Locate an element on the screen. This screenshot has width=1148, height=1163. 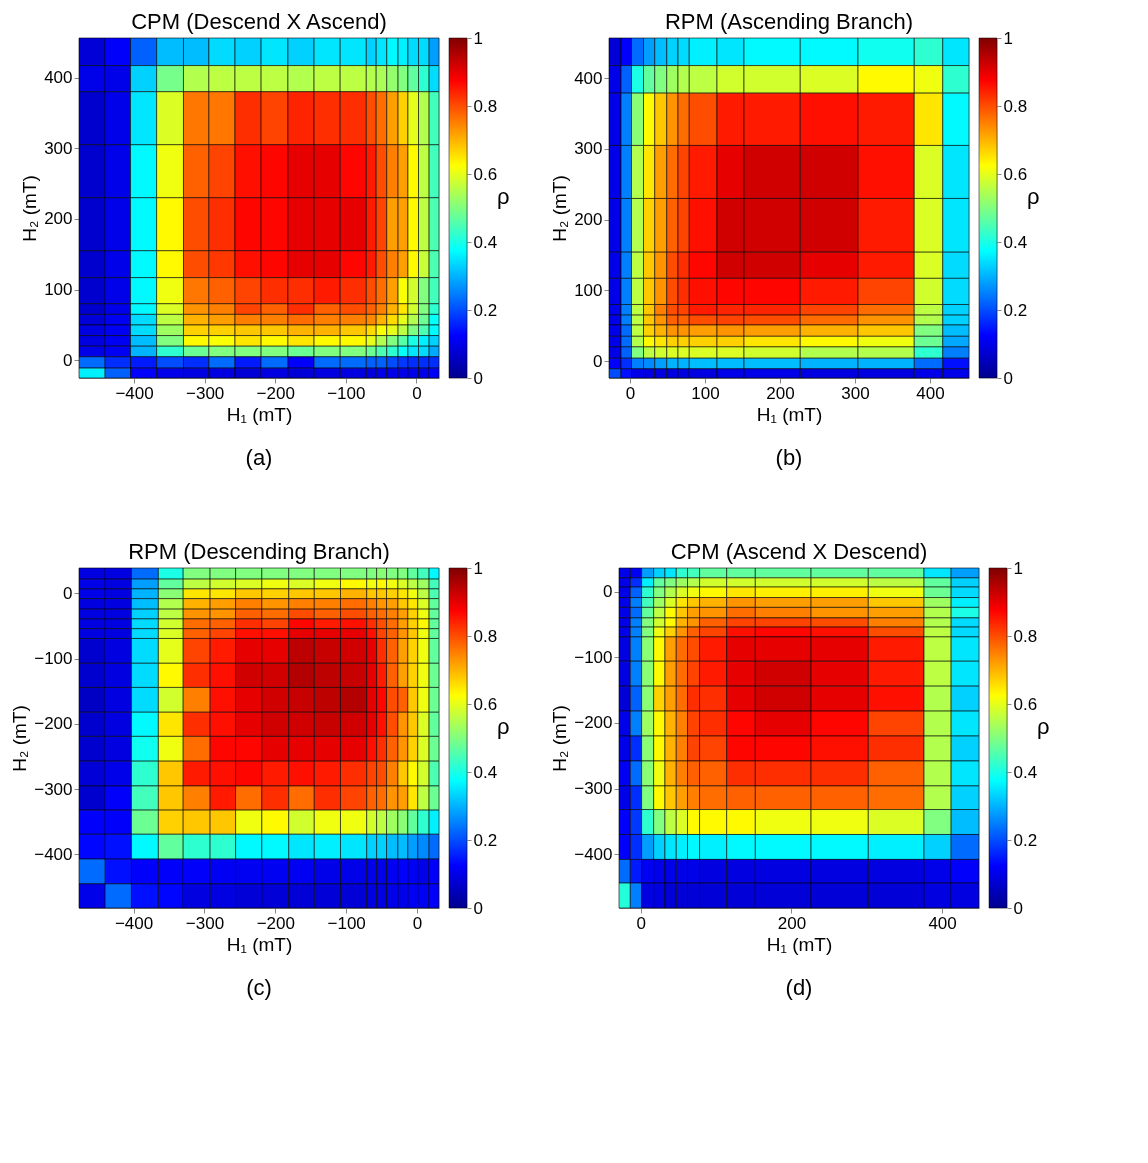
chart-title: CPM (Ascend X Descend) is located at coordinates (799, 551).